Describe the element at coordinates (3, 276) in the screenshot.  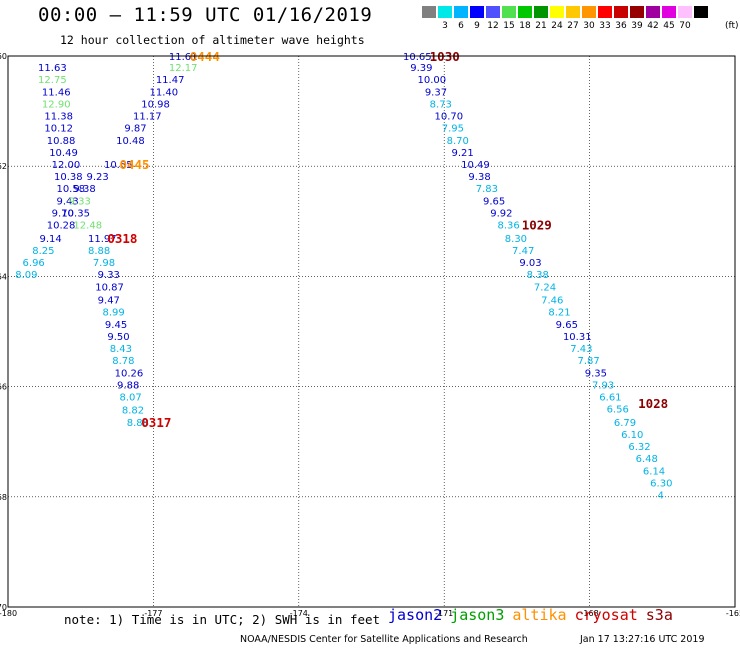
I see `y-tick-label: -64` at that location.